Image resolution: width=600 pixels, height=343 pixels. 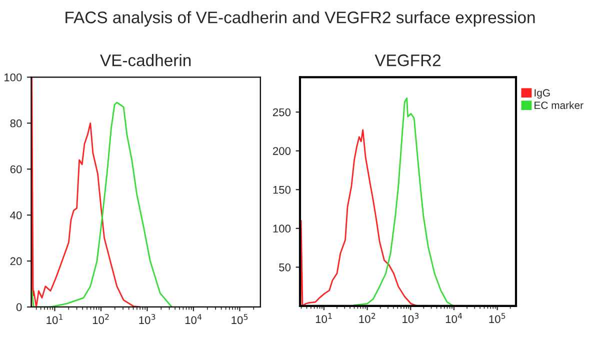 I want to click on y-tick-label: 0, so click(x=19, y=307).